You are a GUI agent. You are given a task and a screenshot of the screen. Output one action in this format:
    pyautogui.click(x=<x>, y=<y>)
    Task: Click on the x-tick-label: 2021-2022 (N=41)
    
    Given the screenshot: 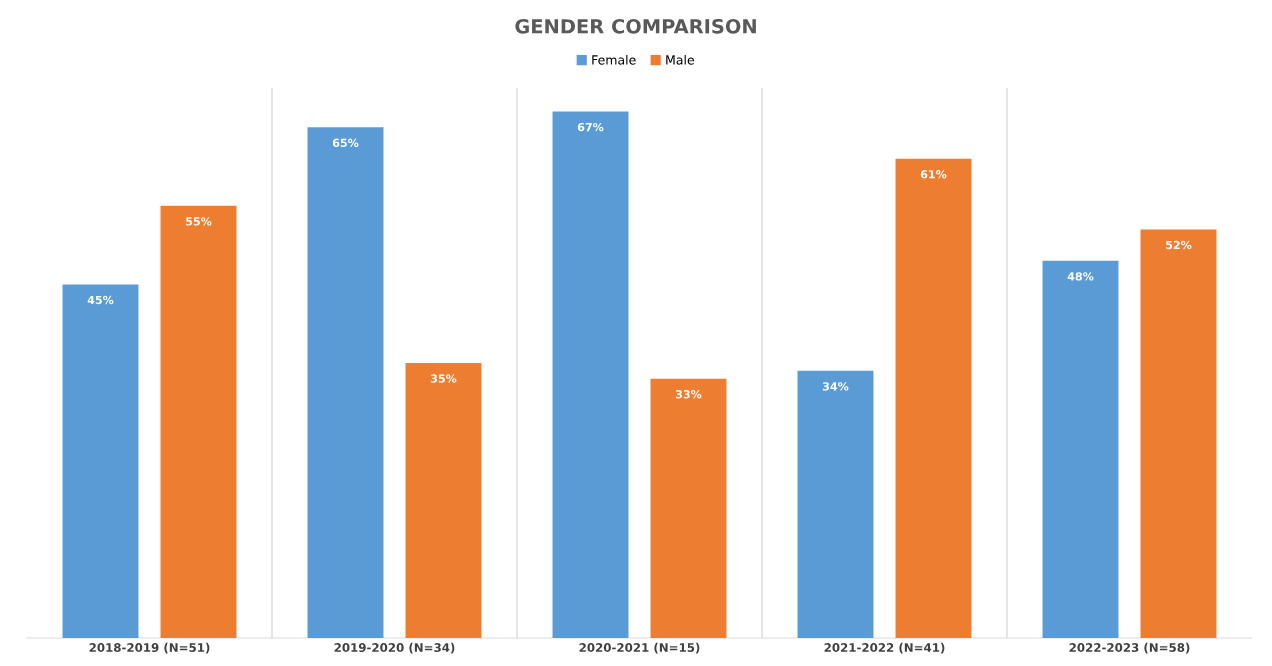 What is the action you would take?
    pyautogui.click(x=884, y=648)
    